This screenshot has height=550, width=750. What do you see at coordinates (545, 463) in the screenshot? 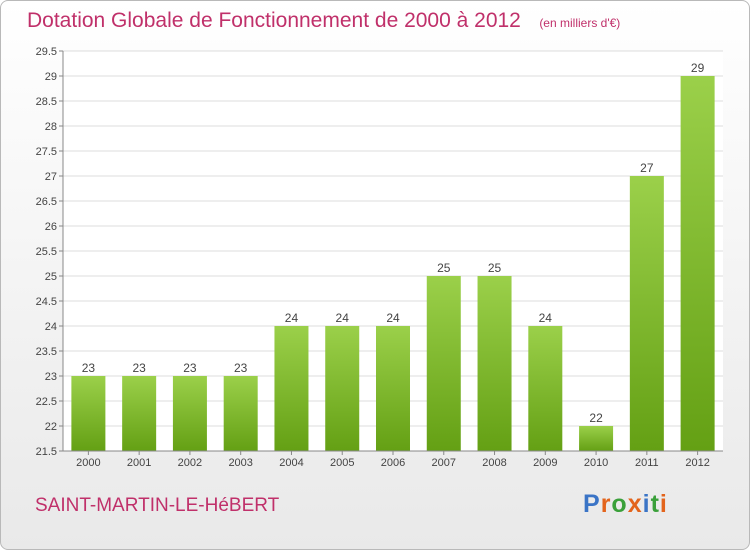
I see `x-tick-label: 2009` at bounding box center [545, 463].